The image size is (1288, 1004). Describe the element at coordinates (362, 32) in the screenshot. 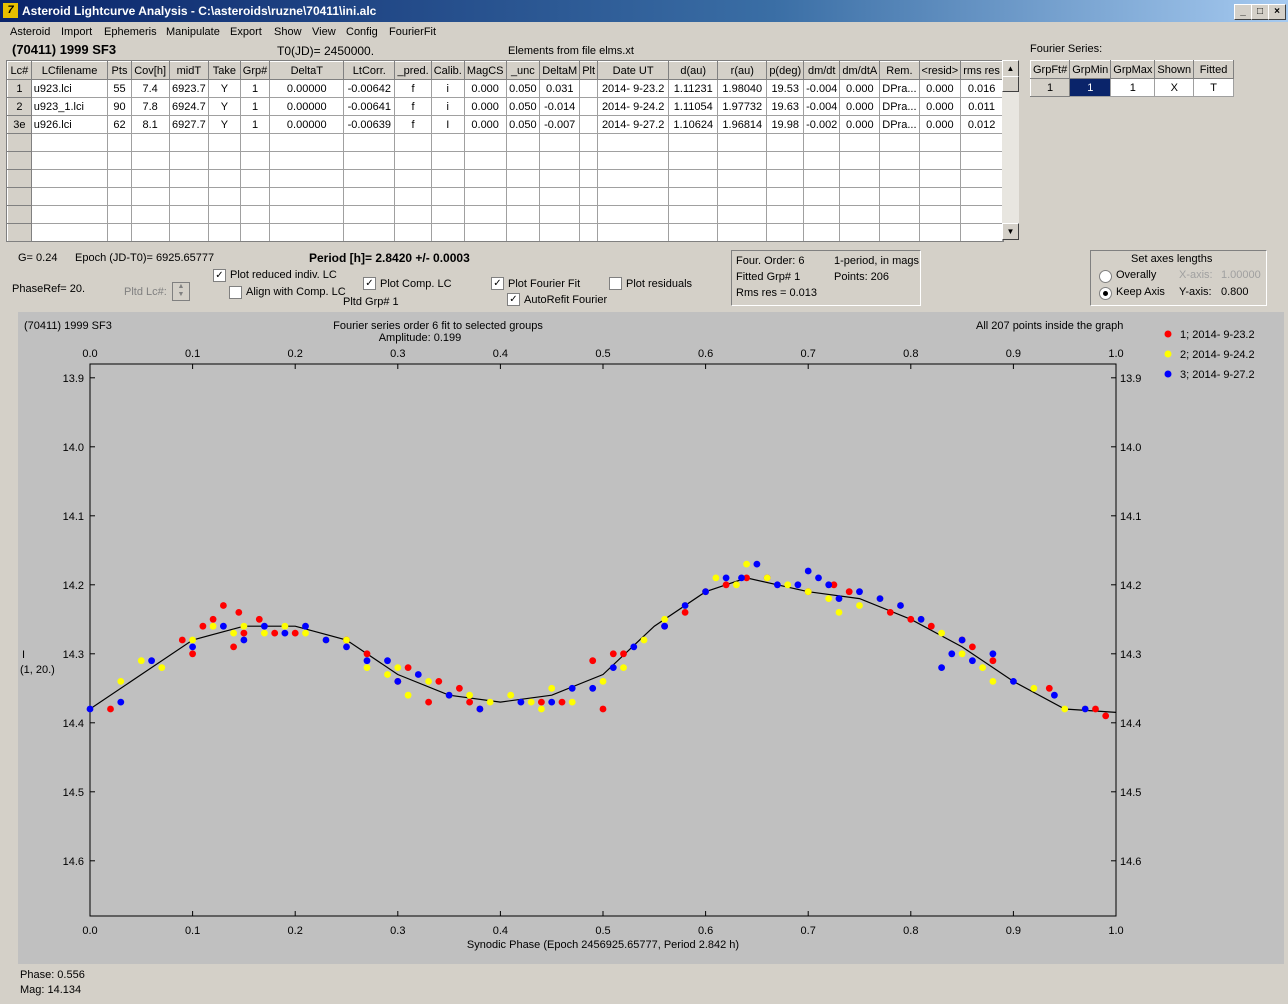

I see `menu-config: Config` at that location.